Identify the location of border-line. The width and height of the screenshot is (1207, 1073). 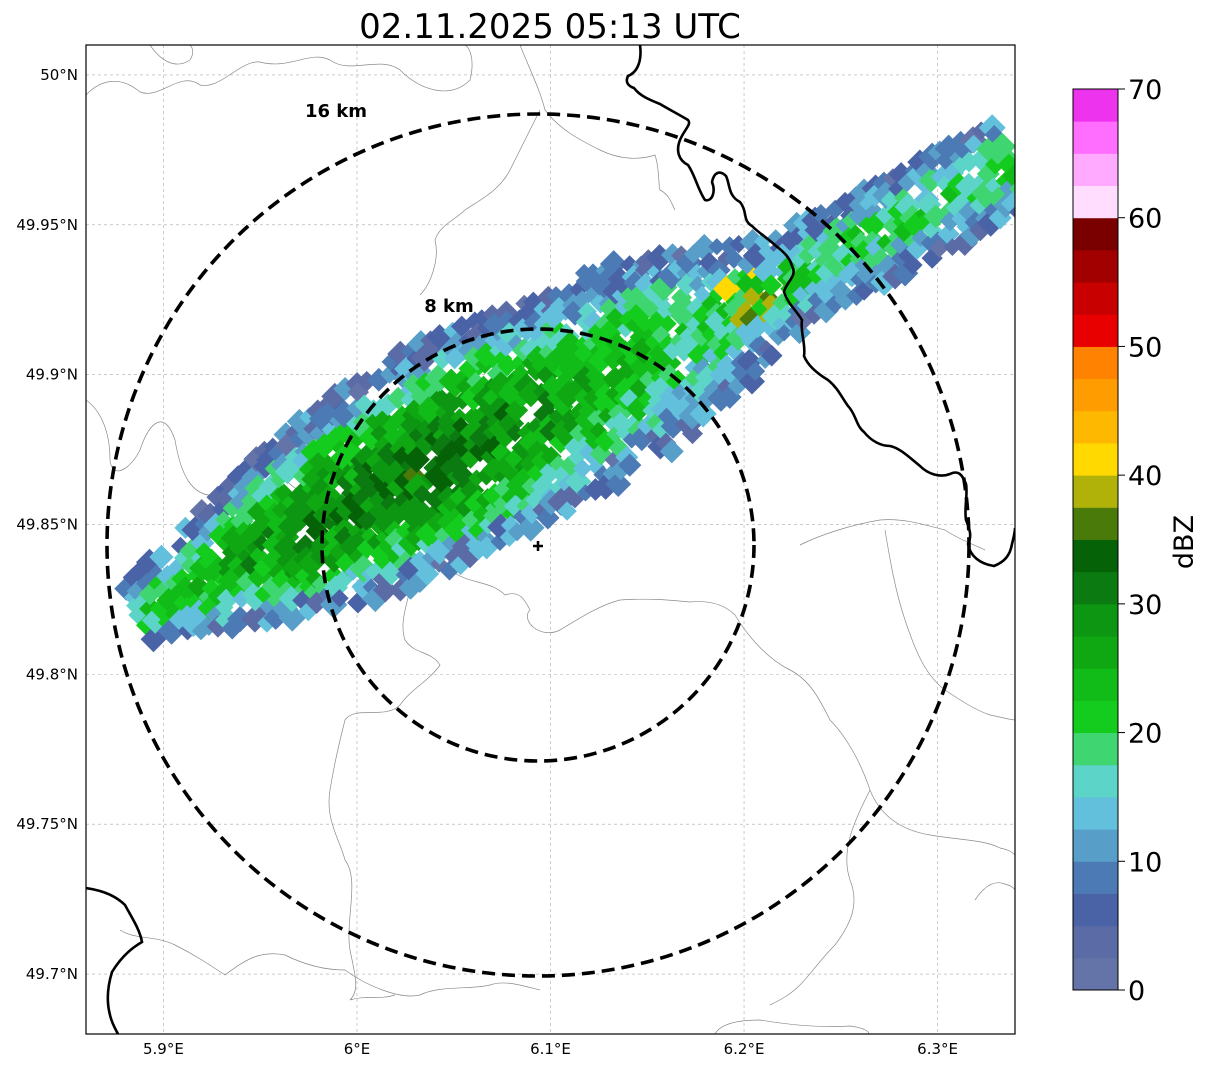
(115, 960).